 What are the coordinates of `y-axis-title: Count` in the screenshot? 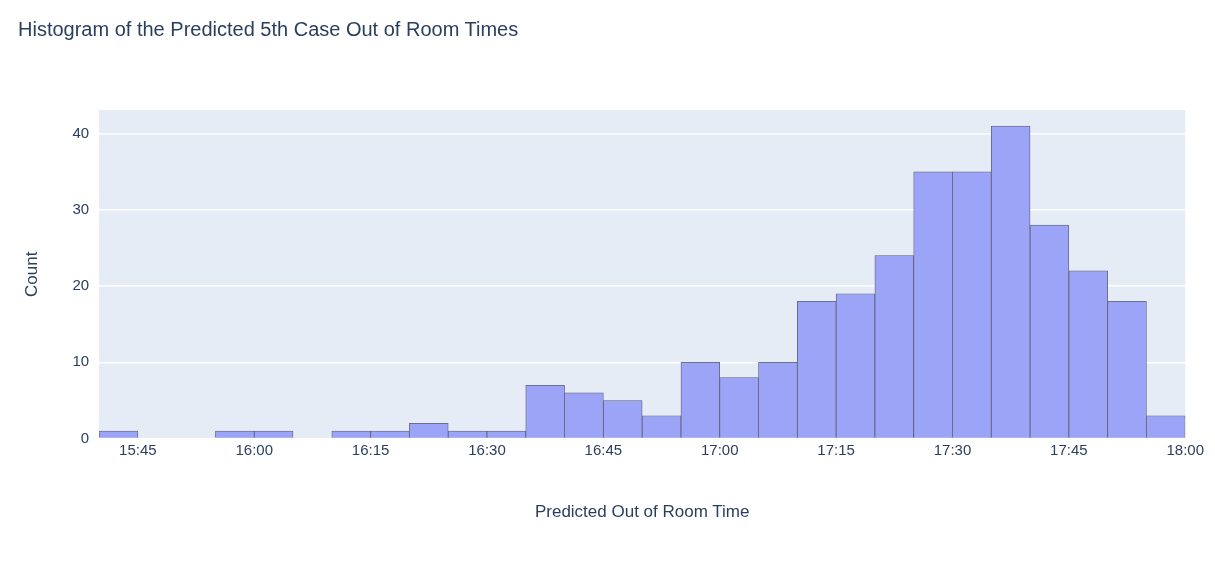 It's located at (31, 274).